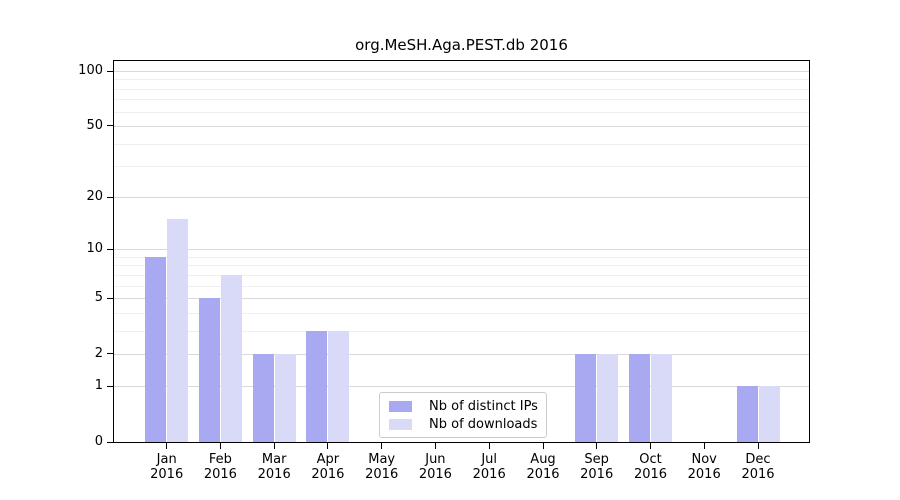  What do you see at coordinates (483, 424) in the screenshot?
I see `legend-label-downloads: Nb of downloads` at bounding box center [483, 424].